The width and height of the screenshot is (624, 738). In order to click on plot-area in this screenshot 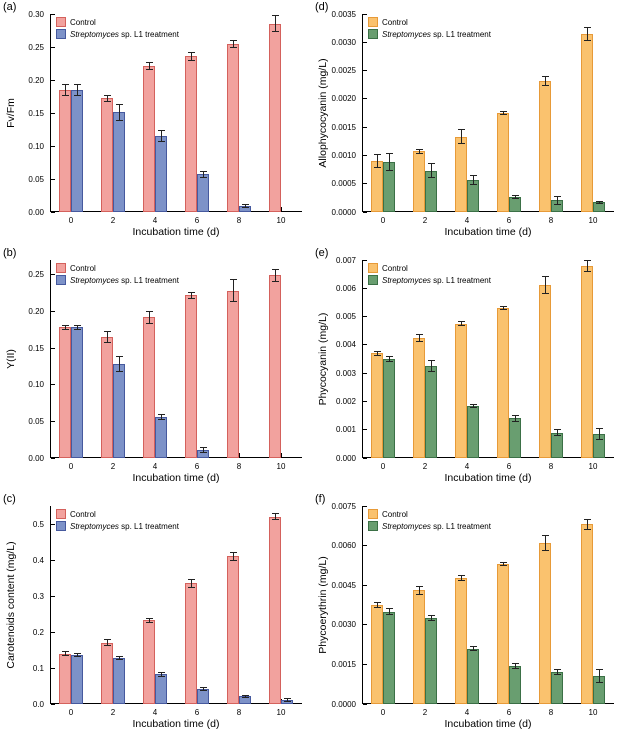, I will do `click(488, 359)`.